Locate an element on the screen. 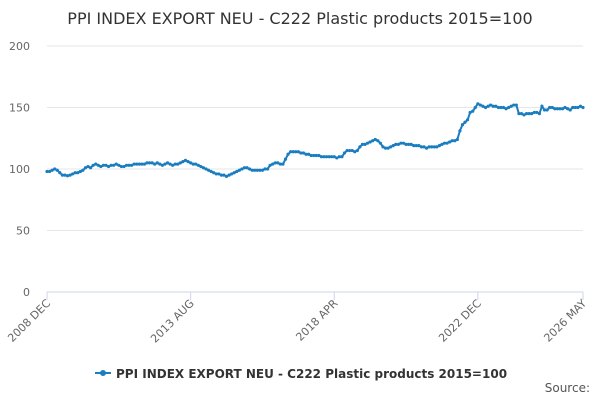  source: Source: is located at coordinates (567, 388).